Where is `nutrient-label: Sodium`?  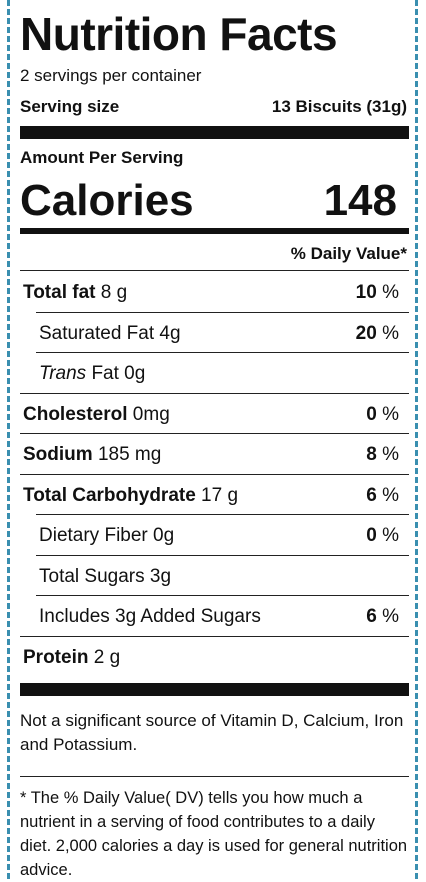
nutrient-label: Sodium is located at coordinates (58, 454).